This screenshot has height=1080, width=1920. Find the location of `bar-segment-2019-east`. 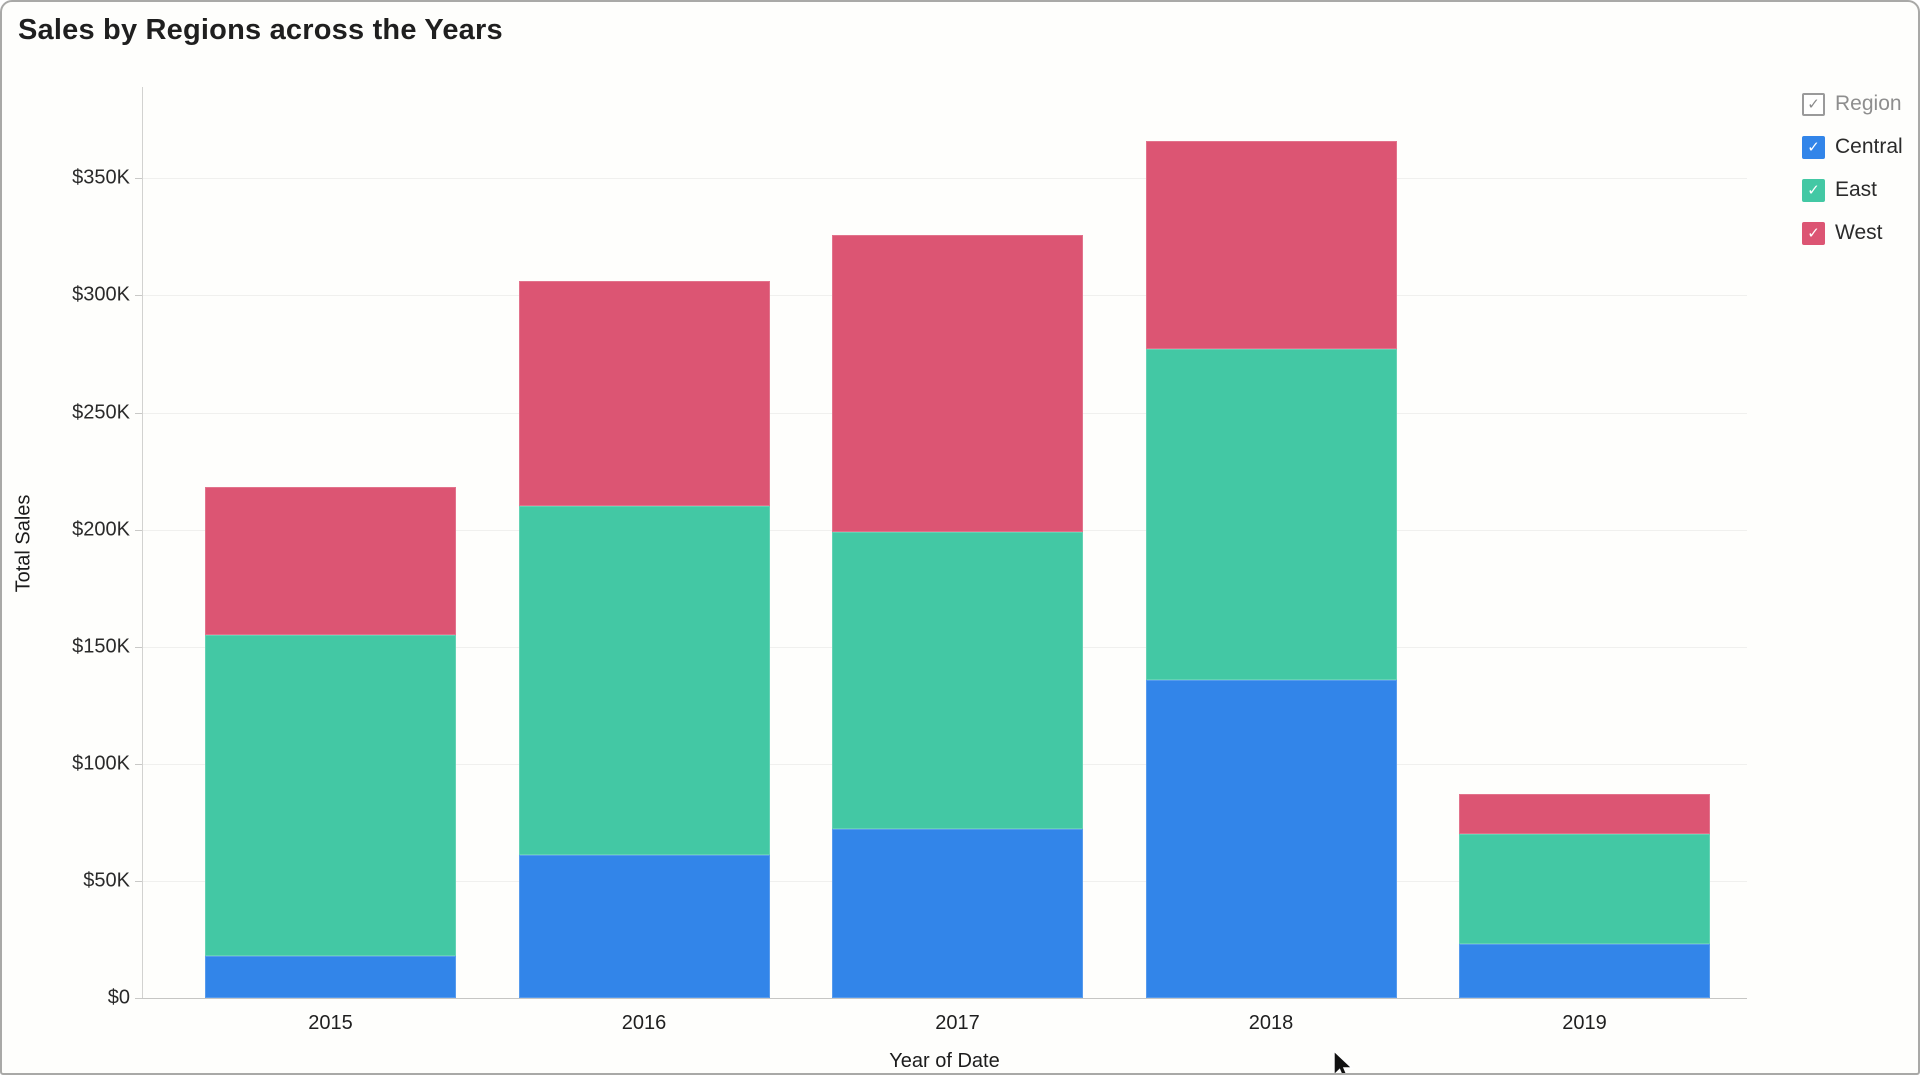

bar-segment-2019-east is located at coordinates (1584, 889).